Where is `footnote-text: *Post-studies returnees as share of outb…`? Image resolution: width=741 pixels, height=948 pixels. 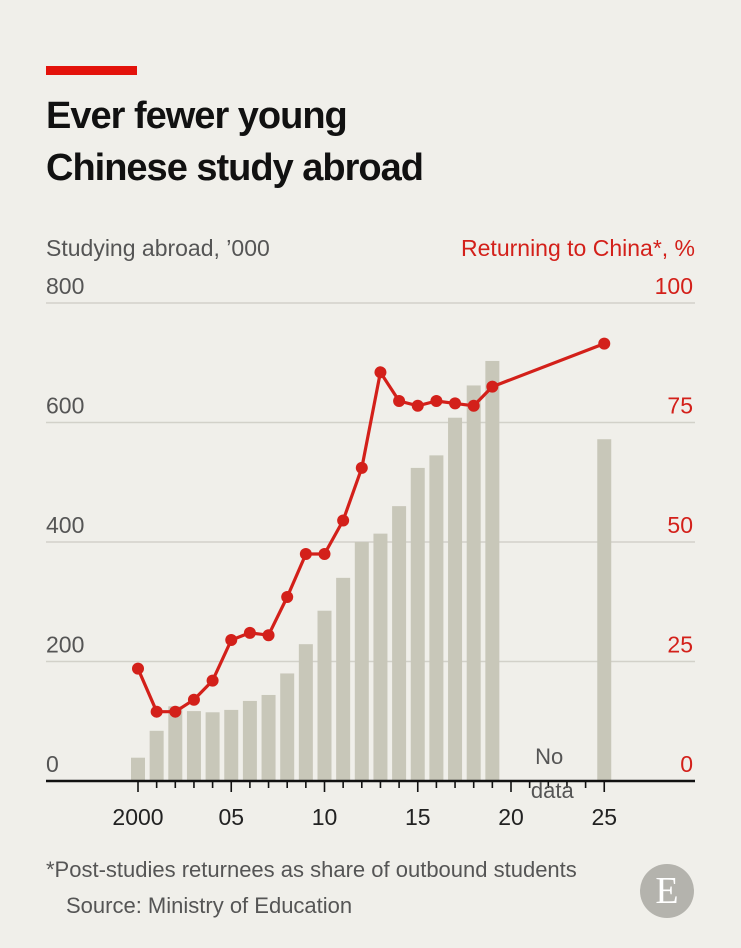
footnote-text: *Post-studies returnees as share of outb… is located at coordinates (311, 869).